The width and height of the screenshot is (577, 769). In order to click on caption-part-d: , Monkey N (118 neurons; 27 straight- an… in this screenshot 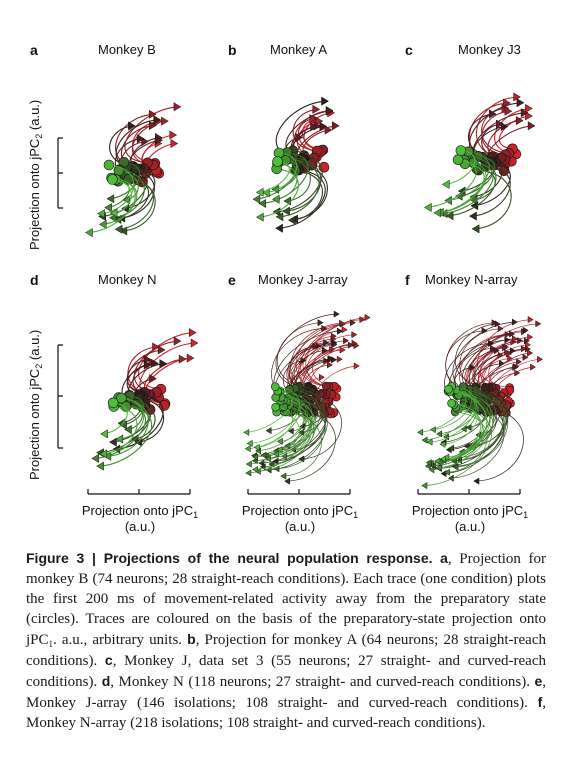, I will do `click(322, 682)`.